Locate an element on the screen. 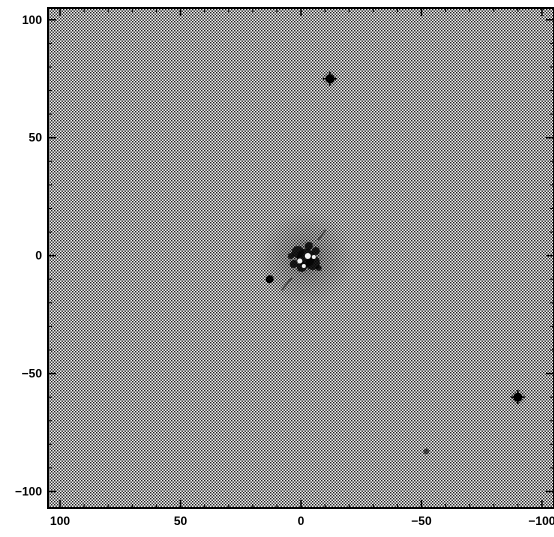  x-tick-label: −100 is located at coordinates (541, 521).